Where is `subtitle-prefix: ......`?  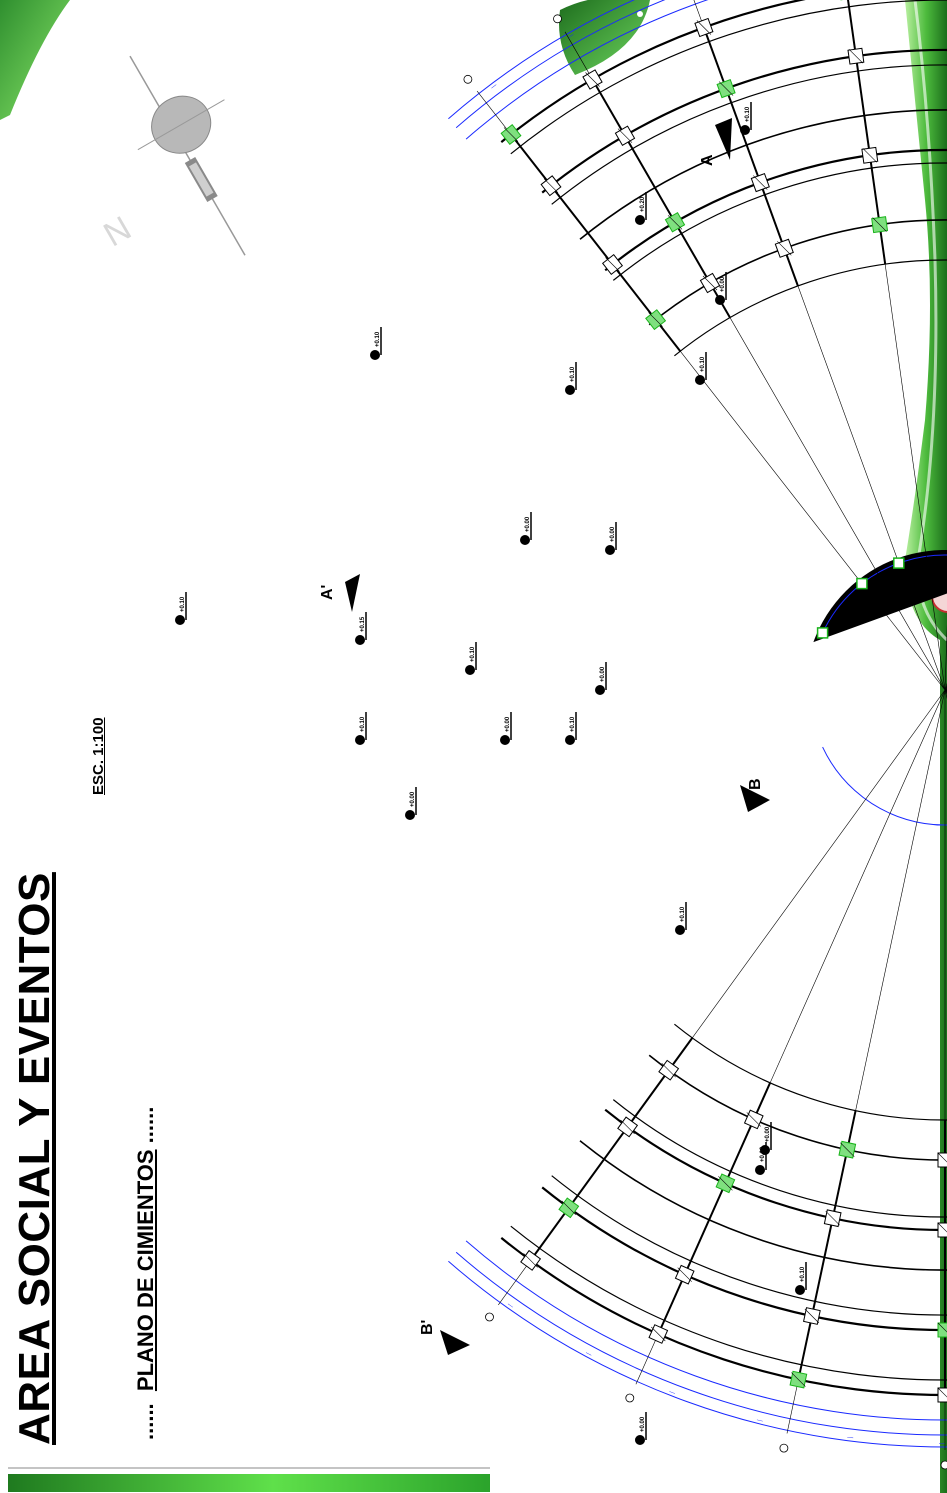
subtitle-prefix: ...... is located at coordinates (145, 1421).